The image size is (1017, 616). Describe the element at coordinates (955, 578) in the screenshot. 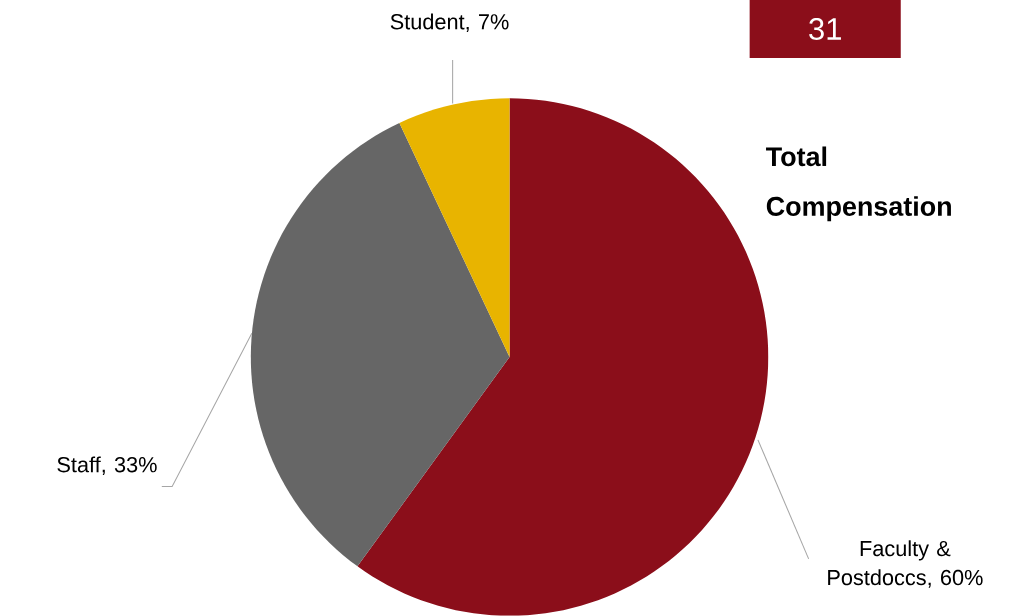

I see `data-label: , 60%` at that location.